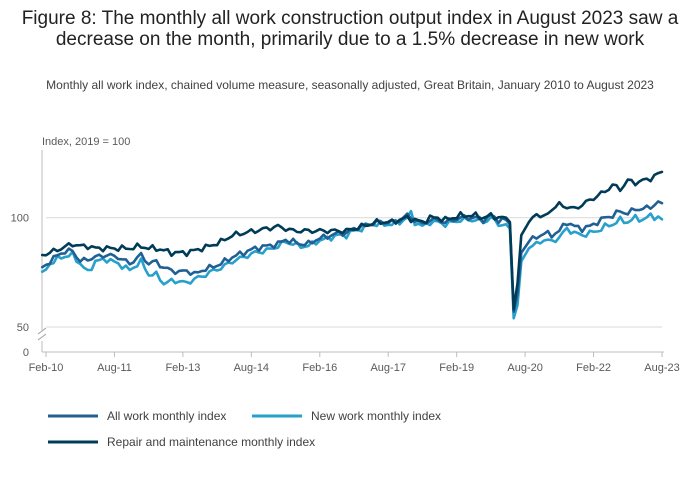  Describe the element at coordinates (524, 368) in the screenshot. I see `x-tick-label: Aug-20` at that location.